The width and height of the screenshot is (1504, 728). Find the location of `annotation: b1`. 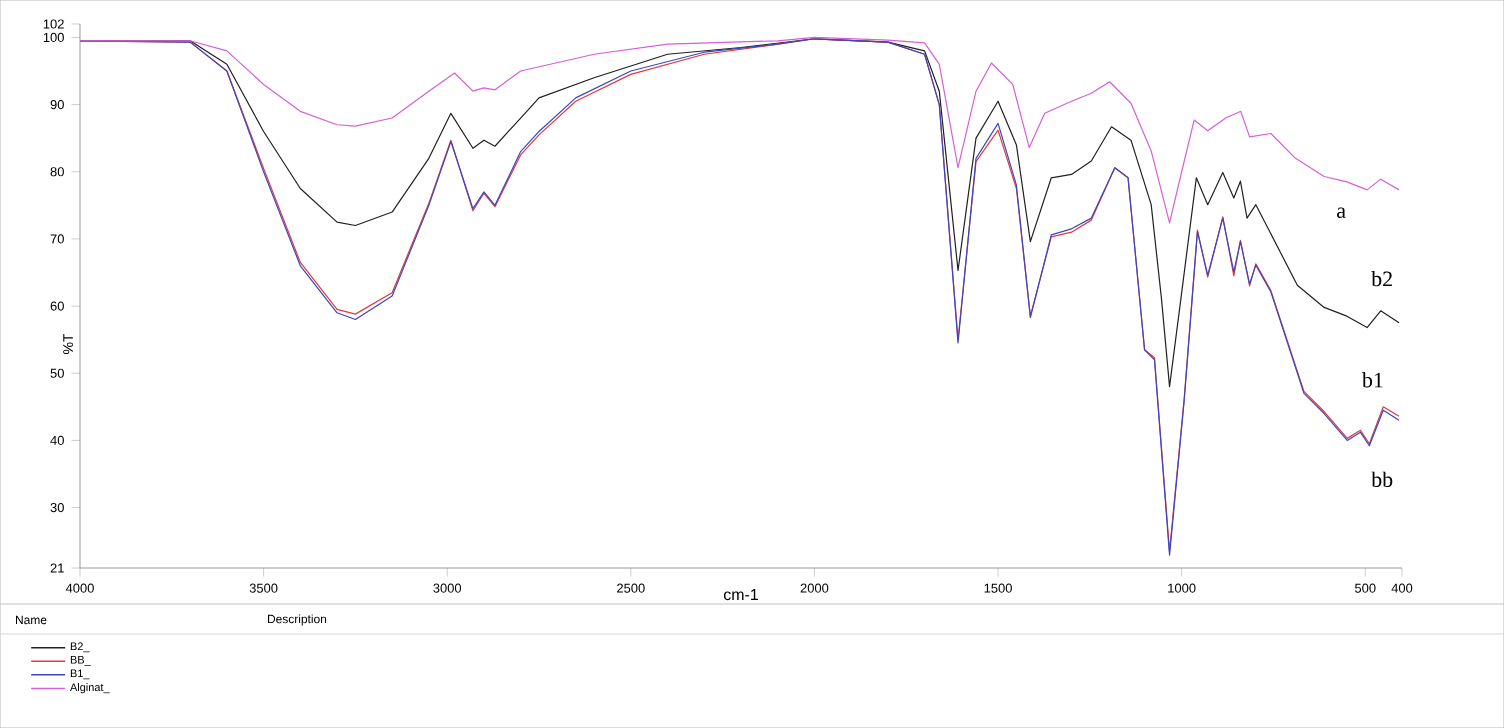

annotation: b1 is located at coordinates (1372, 380).